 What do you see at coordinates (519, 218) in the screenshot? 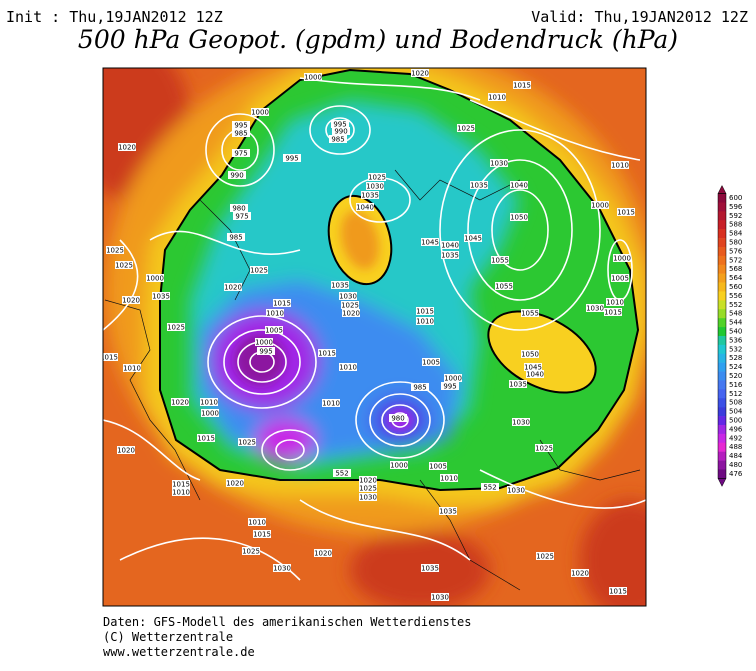
I see `isobar-label: 1050` at bounding box center [519, 218].